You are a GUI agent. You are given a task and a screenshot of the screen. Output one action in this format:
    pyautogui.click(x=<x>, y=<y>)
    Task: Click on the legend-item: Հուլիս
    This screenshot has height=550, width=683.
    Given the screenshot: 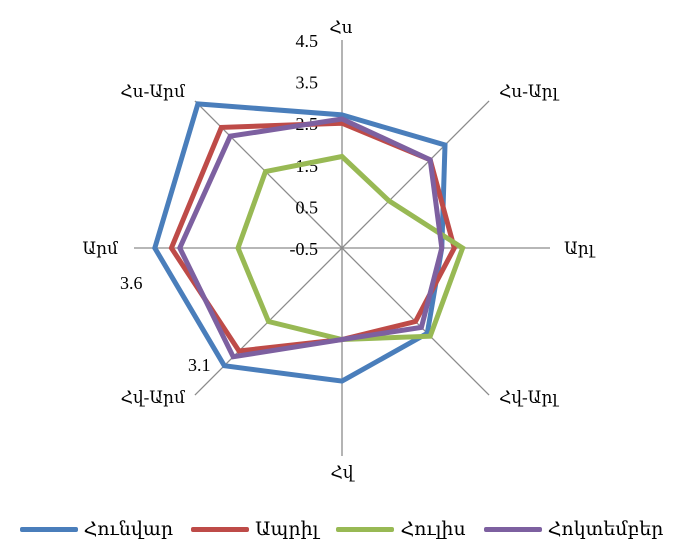 What is the action you would take?
    pyautogui.click(x=401, y=529)
    